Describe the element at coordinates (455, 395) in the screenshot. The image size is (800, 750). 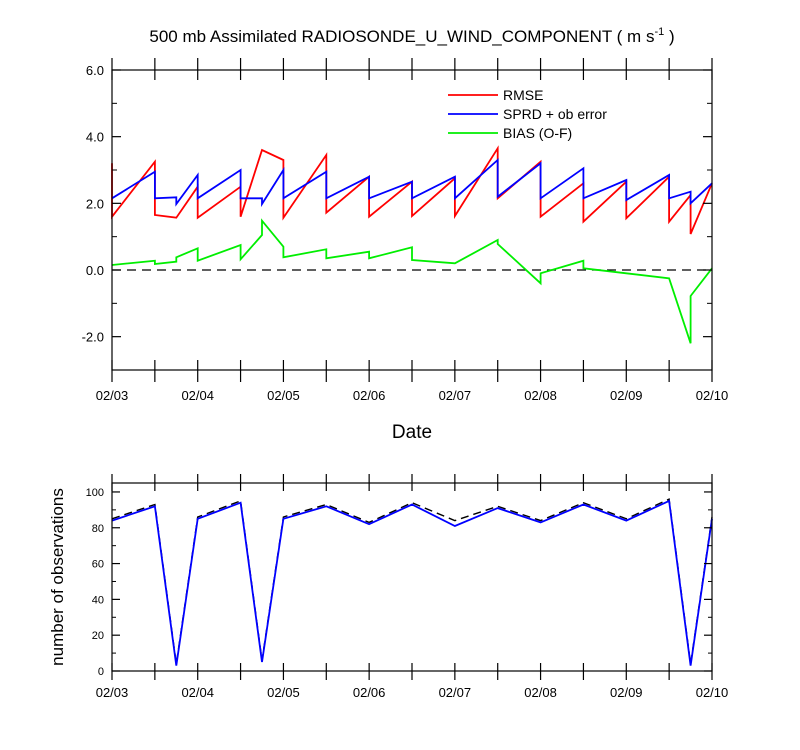
I see `top-x-tick-label: 02/07` at that location.